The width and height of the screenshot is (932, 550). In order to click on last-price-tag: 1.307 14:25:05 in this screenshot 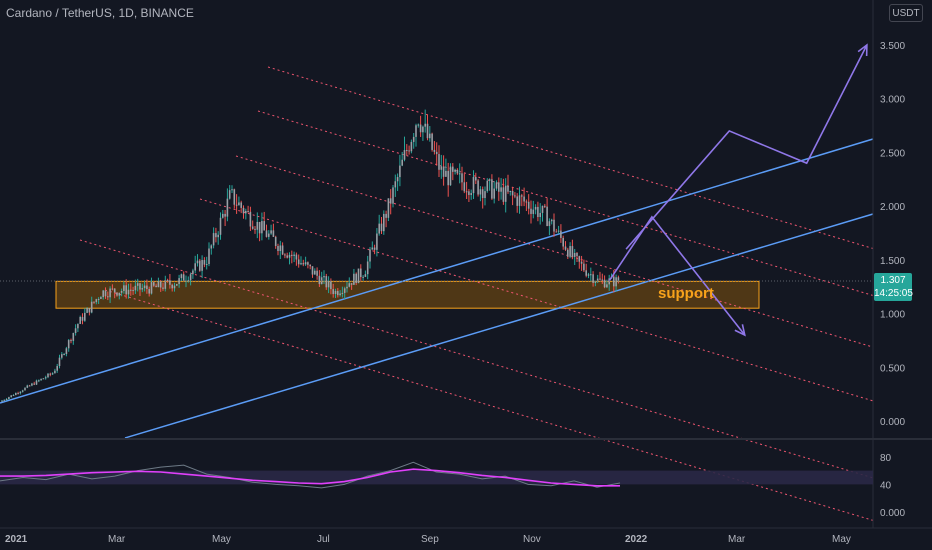, I will do `click(893, 287)`.